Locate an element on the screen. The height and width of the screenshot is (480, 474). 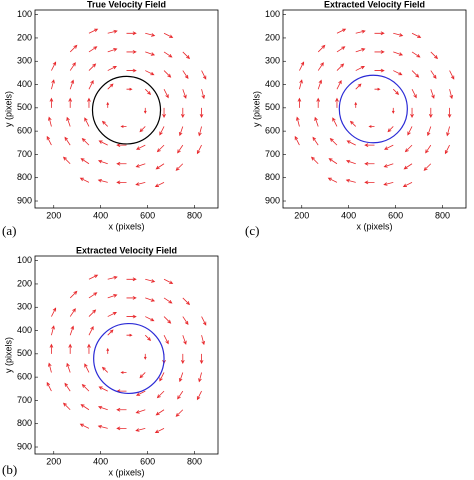
y-tick-label: 600 is located at coordinates (272, 131).